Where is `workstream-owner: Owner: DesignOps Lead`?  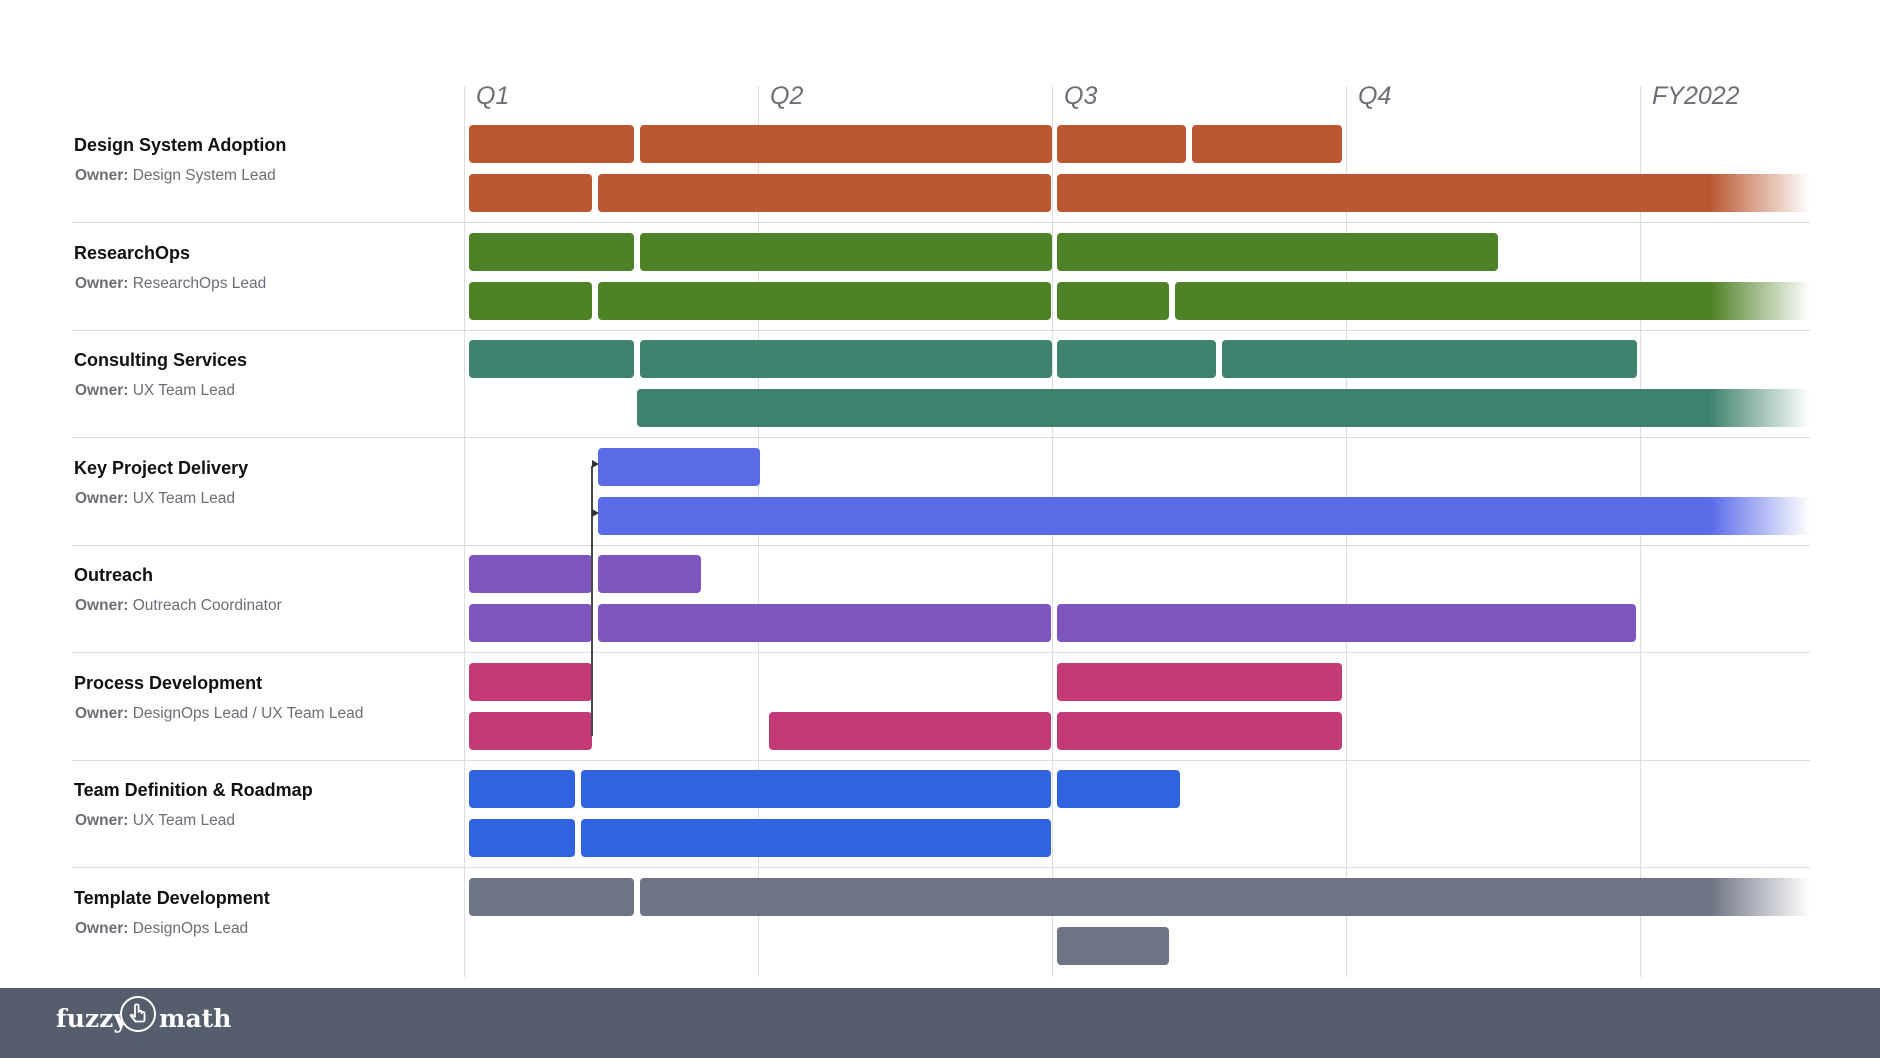
workstream-owner: Owner: DesignOps Lead is located at coordinates (161, 929).